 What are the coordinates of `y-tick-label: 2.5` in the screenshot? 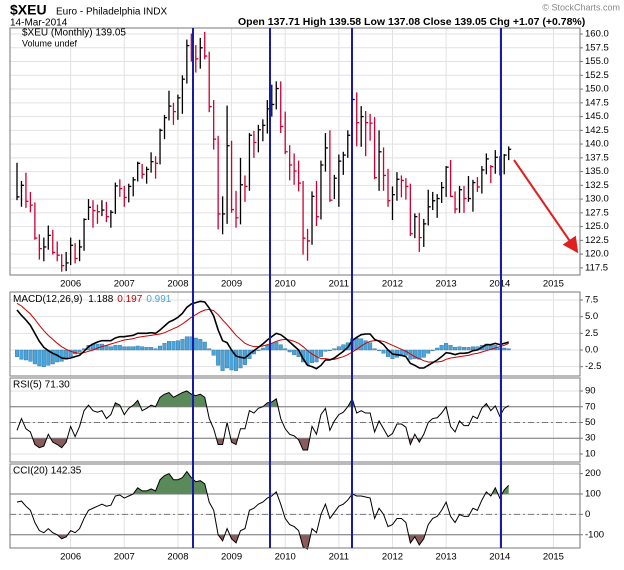 It's located at (591, 333).